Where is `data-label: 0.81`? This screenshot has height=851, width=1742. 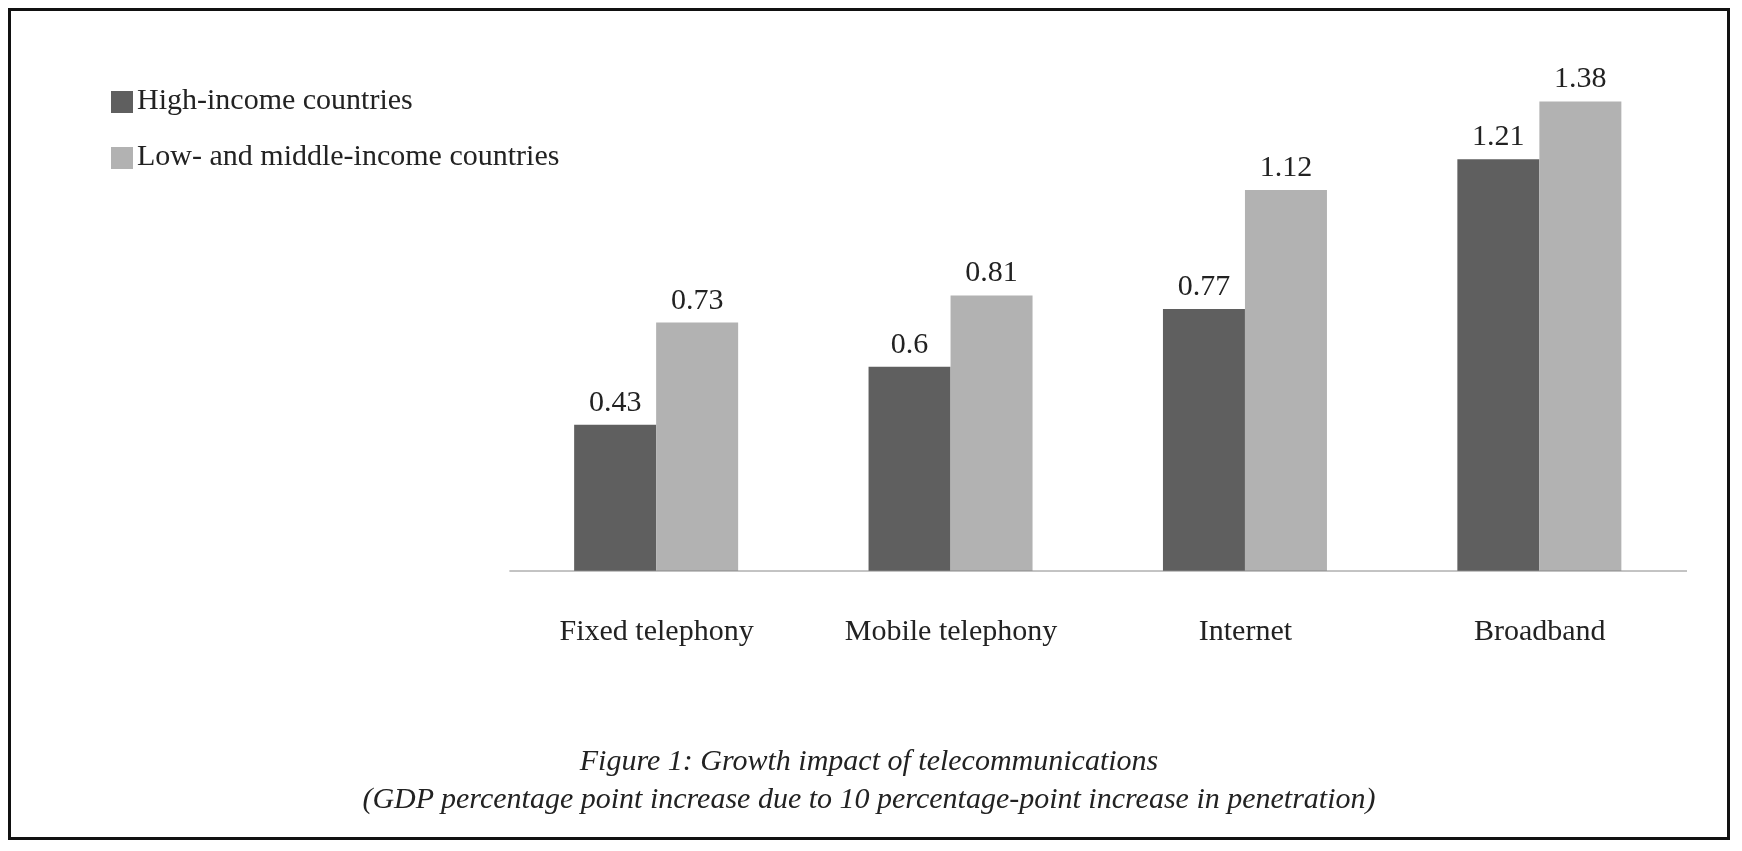
data-label: 0.81 is located at coordinates (991, 271).